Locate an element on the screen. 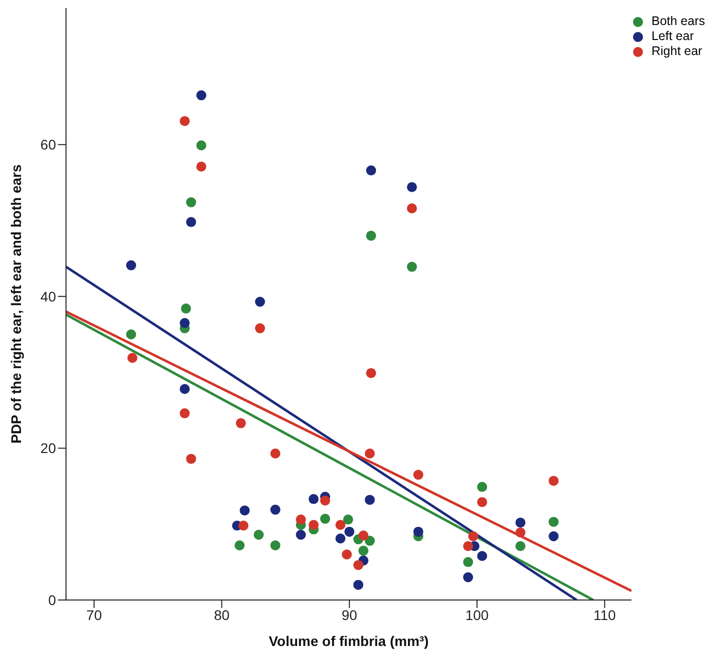 Image resolution: width=713 pixels, height=654 pixels. legend-label: Both ears is located at coordinates (678, 21).